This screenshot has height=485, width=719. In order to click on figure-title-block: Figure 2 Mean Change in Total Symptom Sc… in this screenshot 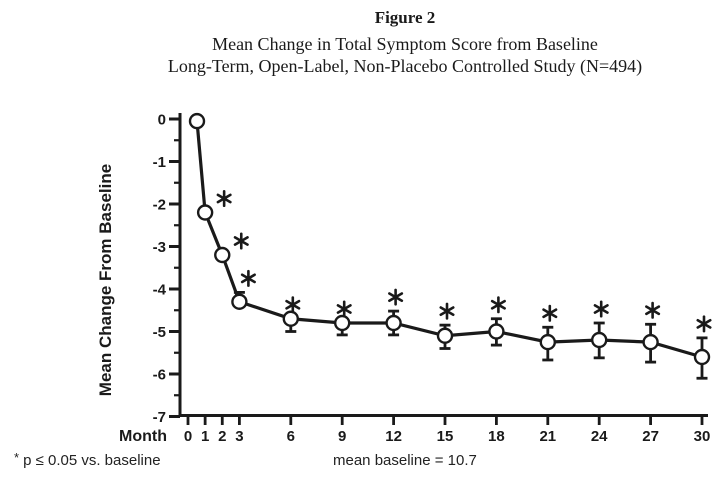, I will do `click(405, 42)`.